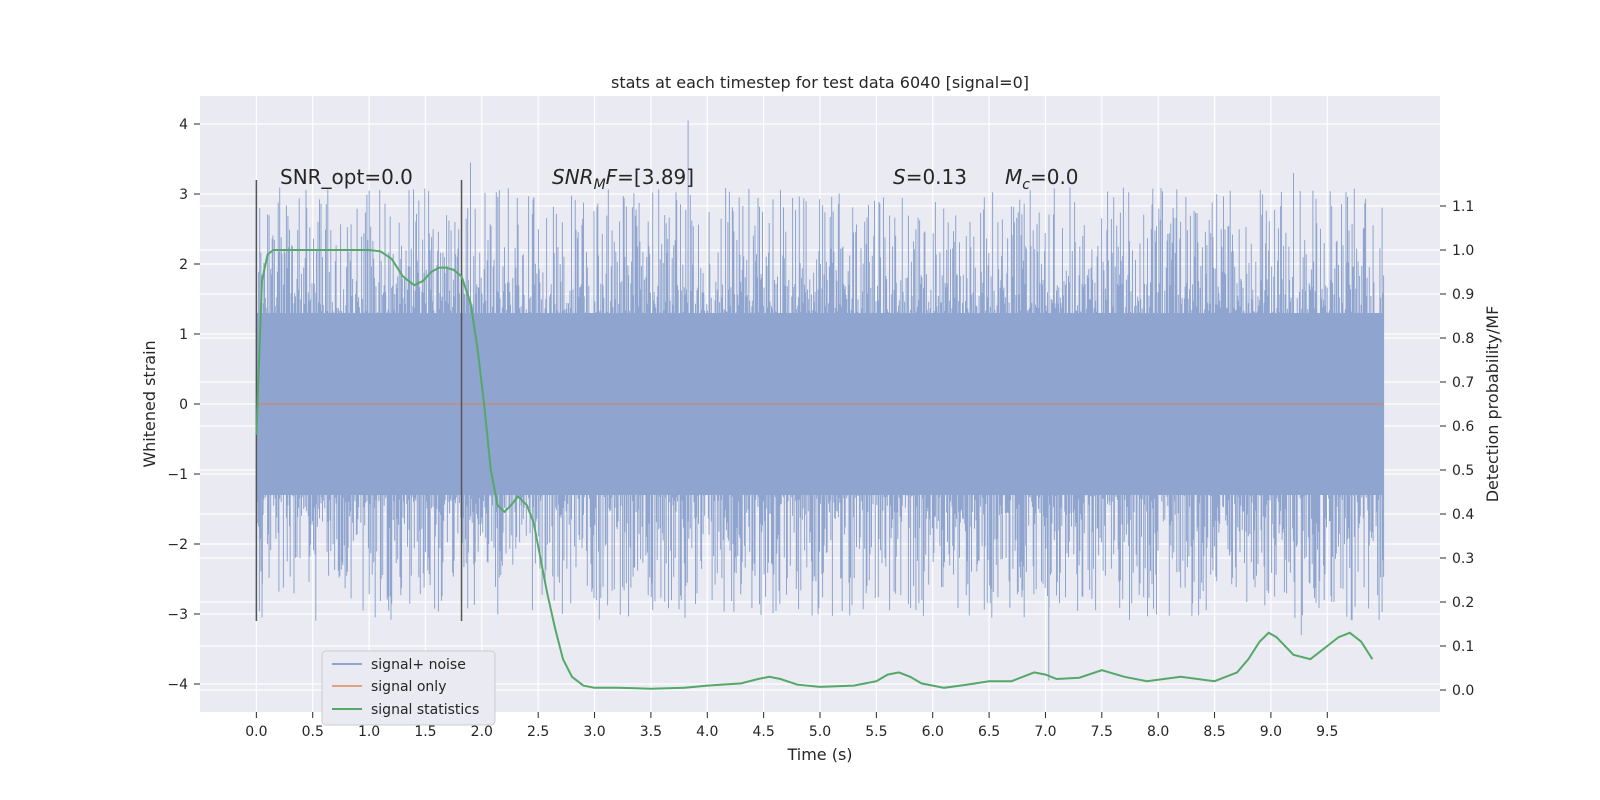 This screenshot has height=800, width=1600. Describe the element at coordinates (1463, 295) in the screenshot. I see `y2-tick-label: 0.9` at that location.